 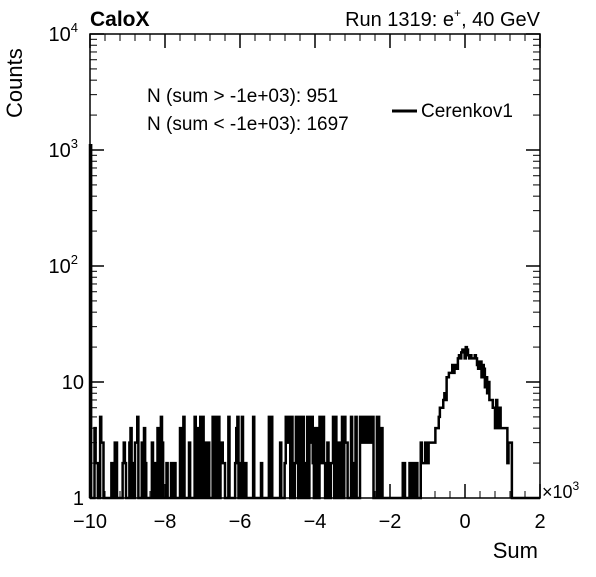 What do you see at coordinates (242, 96) in the screenshot?
I see `annotation-count-above: N (sum > -1e+03): 951` at bounding box center [242, 96].